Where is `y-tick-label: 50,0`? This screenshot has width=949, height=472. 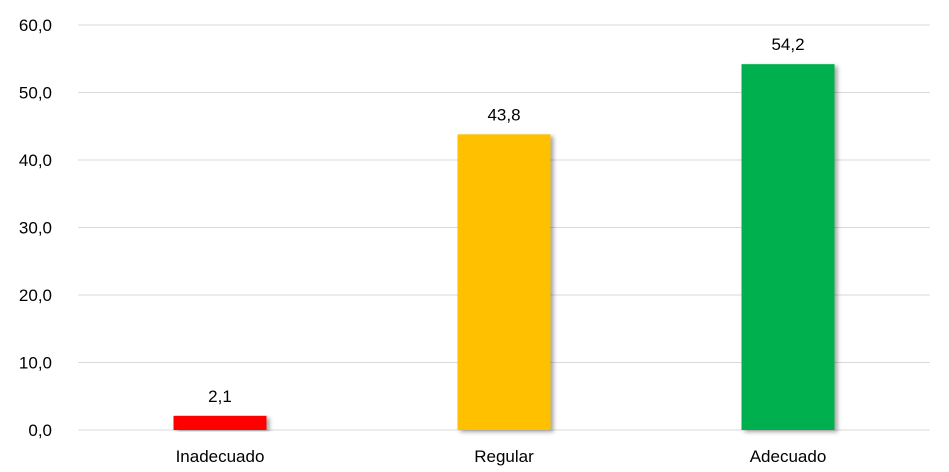 y-tick-label: 50,0 is located at coordinates (35, 93).